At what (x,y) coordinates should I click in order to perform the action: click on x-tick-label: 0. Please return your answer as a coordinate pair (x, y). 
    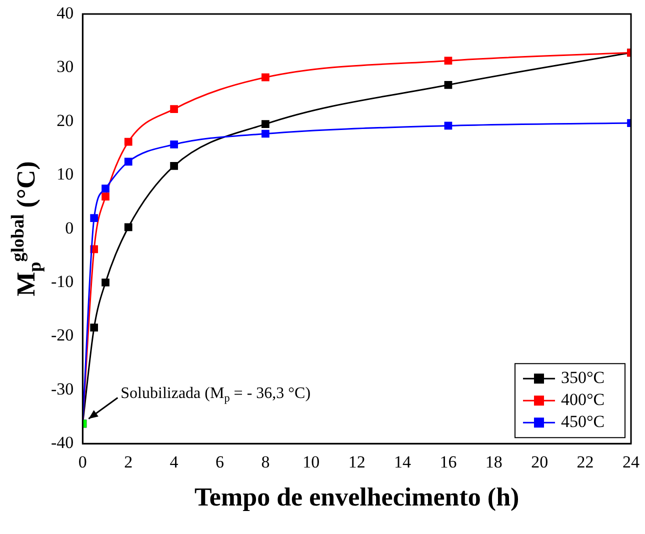
    Looking at the image, I should click on (82, 462).